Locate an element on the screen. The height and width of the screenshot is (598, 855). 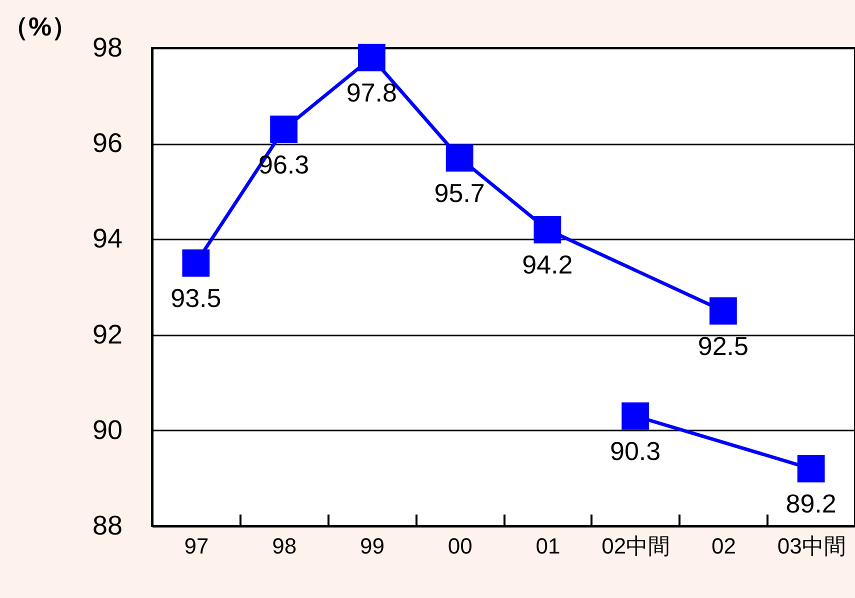
x-tick-label: 02中間 is located at coordinates (636, 546).